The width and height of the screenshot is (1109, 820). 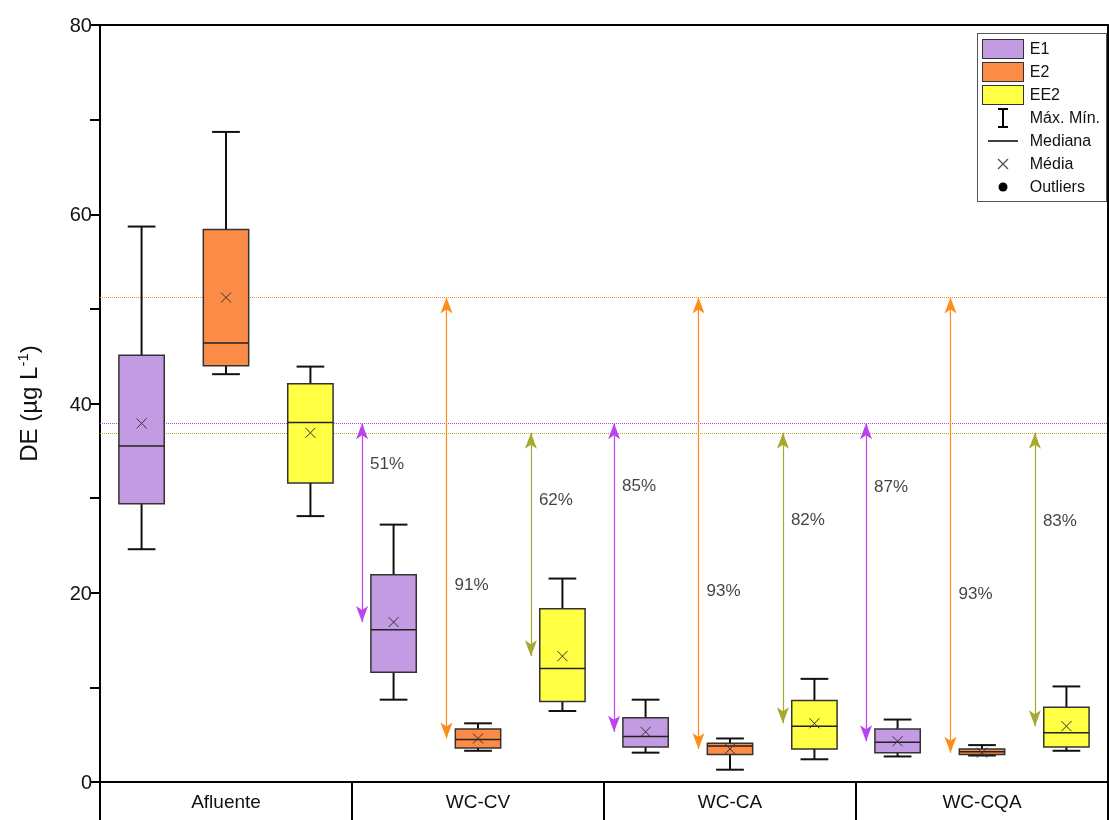 What do you see at coordinates (1045, 94) in the screenshot?
I see `legend-label: EE2` at bounding box center [1045, 94].